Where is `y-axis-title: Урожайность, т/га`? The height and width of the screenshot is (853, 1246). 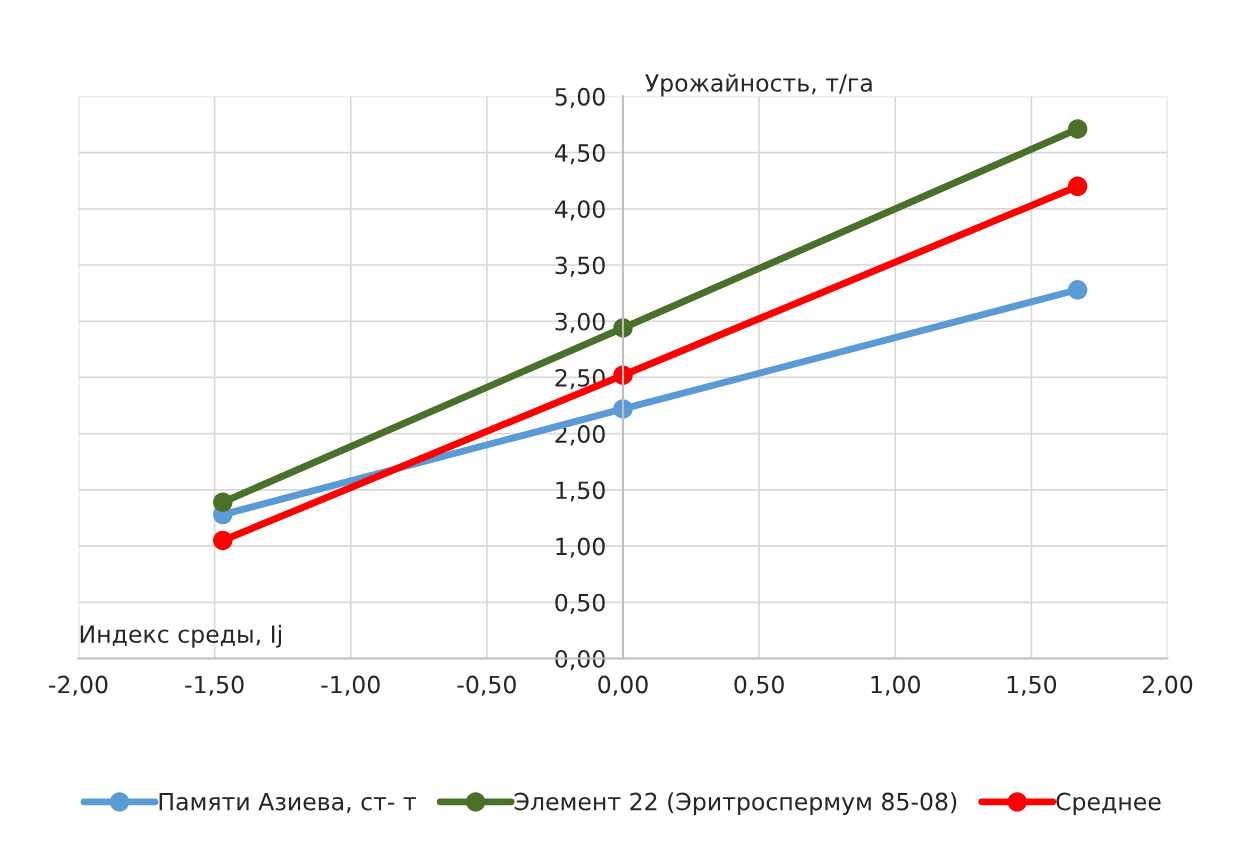
y-axis-title: Урожайность, т/га is located at coordinates (758, 85).